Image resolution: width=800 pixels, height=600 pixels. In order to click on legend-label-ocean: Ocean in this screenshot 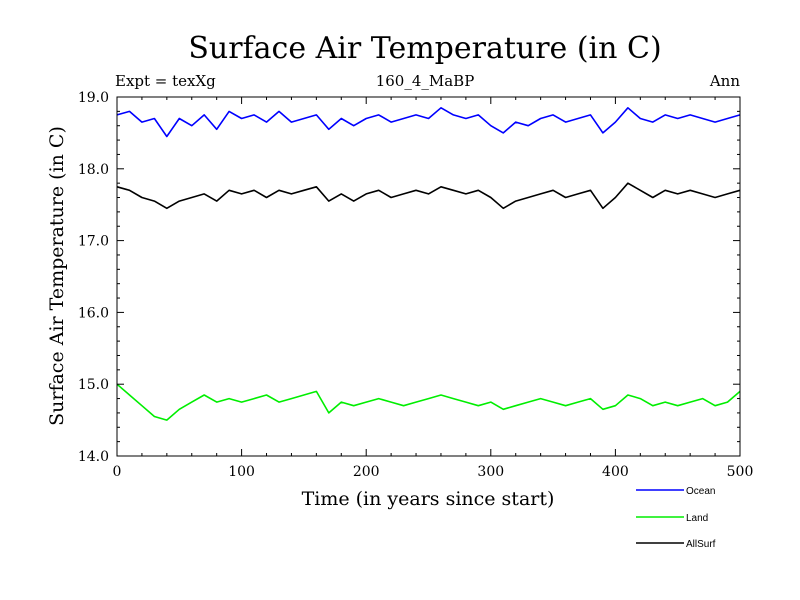, I will do `click(700, 491)`.